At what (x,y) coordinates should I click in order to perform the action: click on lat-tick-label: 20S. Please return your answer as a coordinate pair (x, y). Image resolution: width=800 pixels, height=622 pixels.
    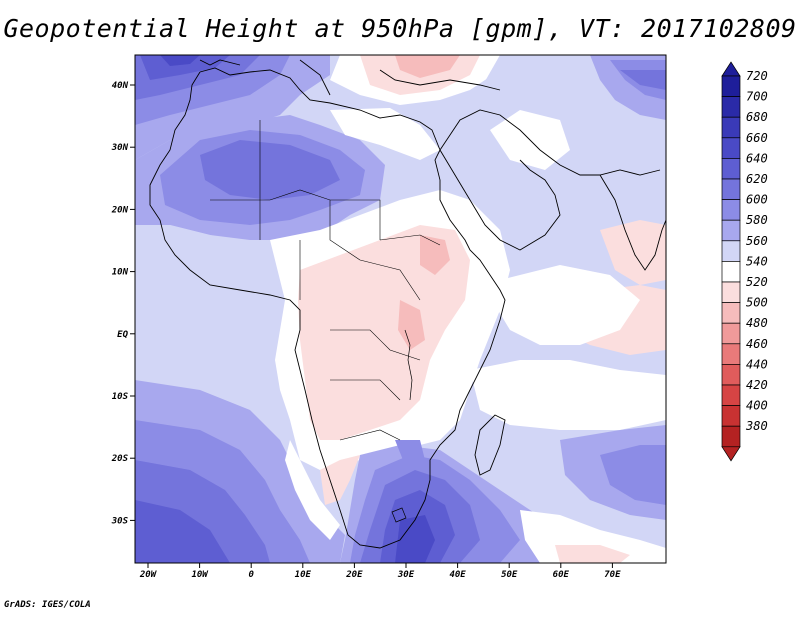
    Looking at the image, I should click on (120, 459).